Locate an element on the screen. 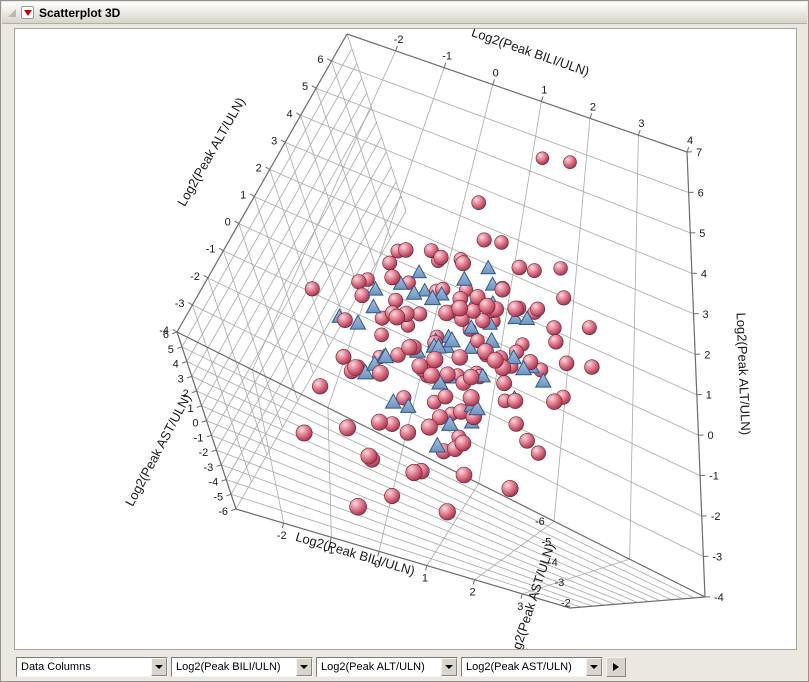  z-axis-dropdown: Log2(Peak AST/ULN) is located at coordinates (532, 667).